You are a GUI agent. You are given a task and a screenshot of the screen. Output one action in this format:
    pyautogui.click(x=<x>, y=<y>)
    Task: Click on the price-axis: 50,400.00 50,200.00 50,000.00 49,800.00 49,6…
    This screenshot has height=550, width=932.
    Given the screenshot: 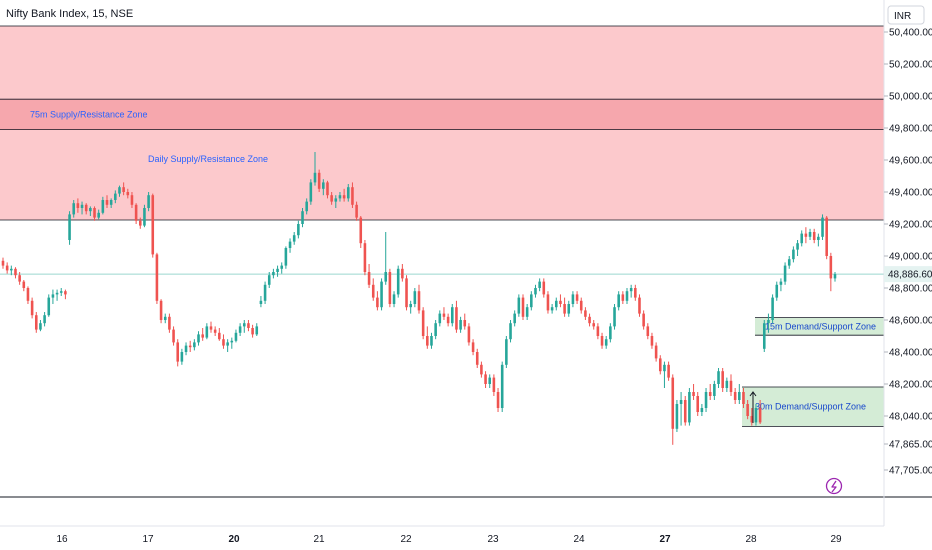 What is the action you would take?
    pyautogui.click(x=908, y=252)
    